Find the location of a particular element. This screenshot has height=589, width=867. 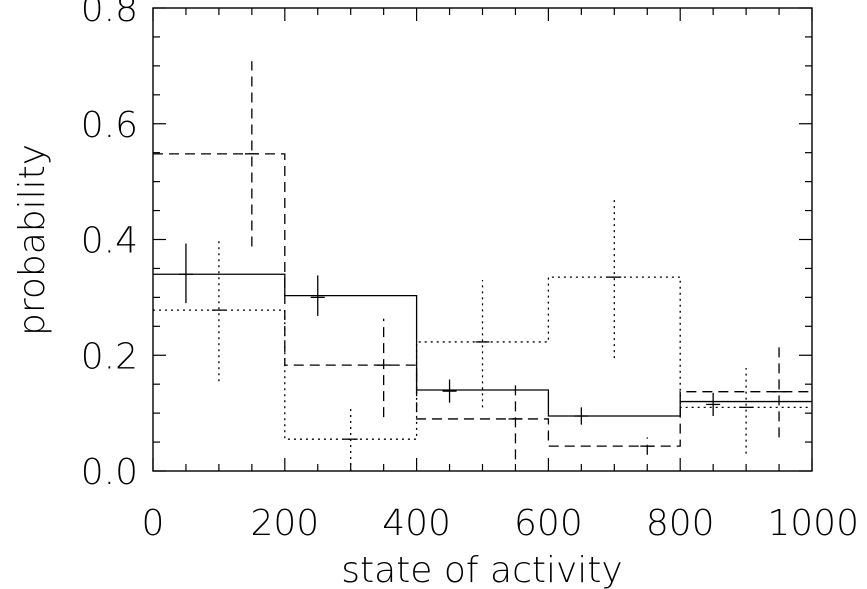

y-axis-label: probability is located at coordinates (32, 240).